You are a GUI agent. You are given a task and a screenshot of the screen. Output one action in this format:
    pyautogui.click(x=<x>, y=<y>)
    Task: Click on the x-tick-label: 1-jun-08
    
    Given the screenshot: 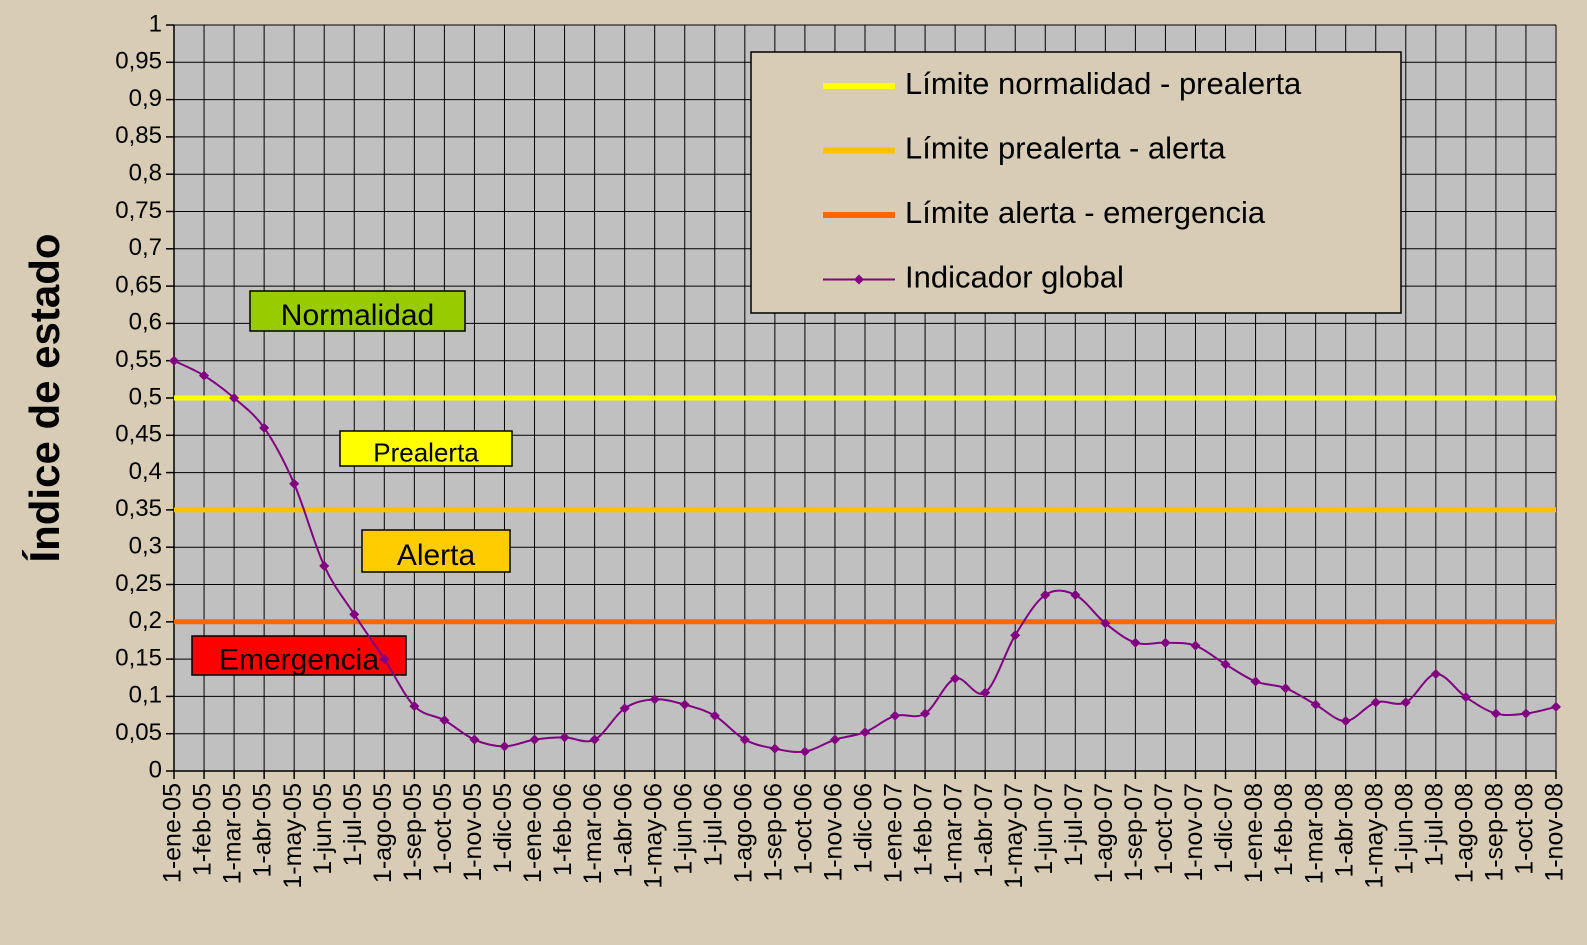 What is the action you would take?
    pyautogui.click(x=1404, y=829)
    